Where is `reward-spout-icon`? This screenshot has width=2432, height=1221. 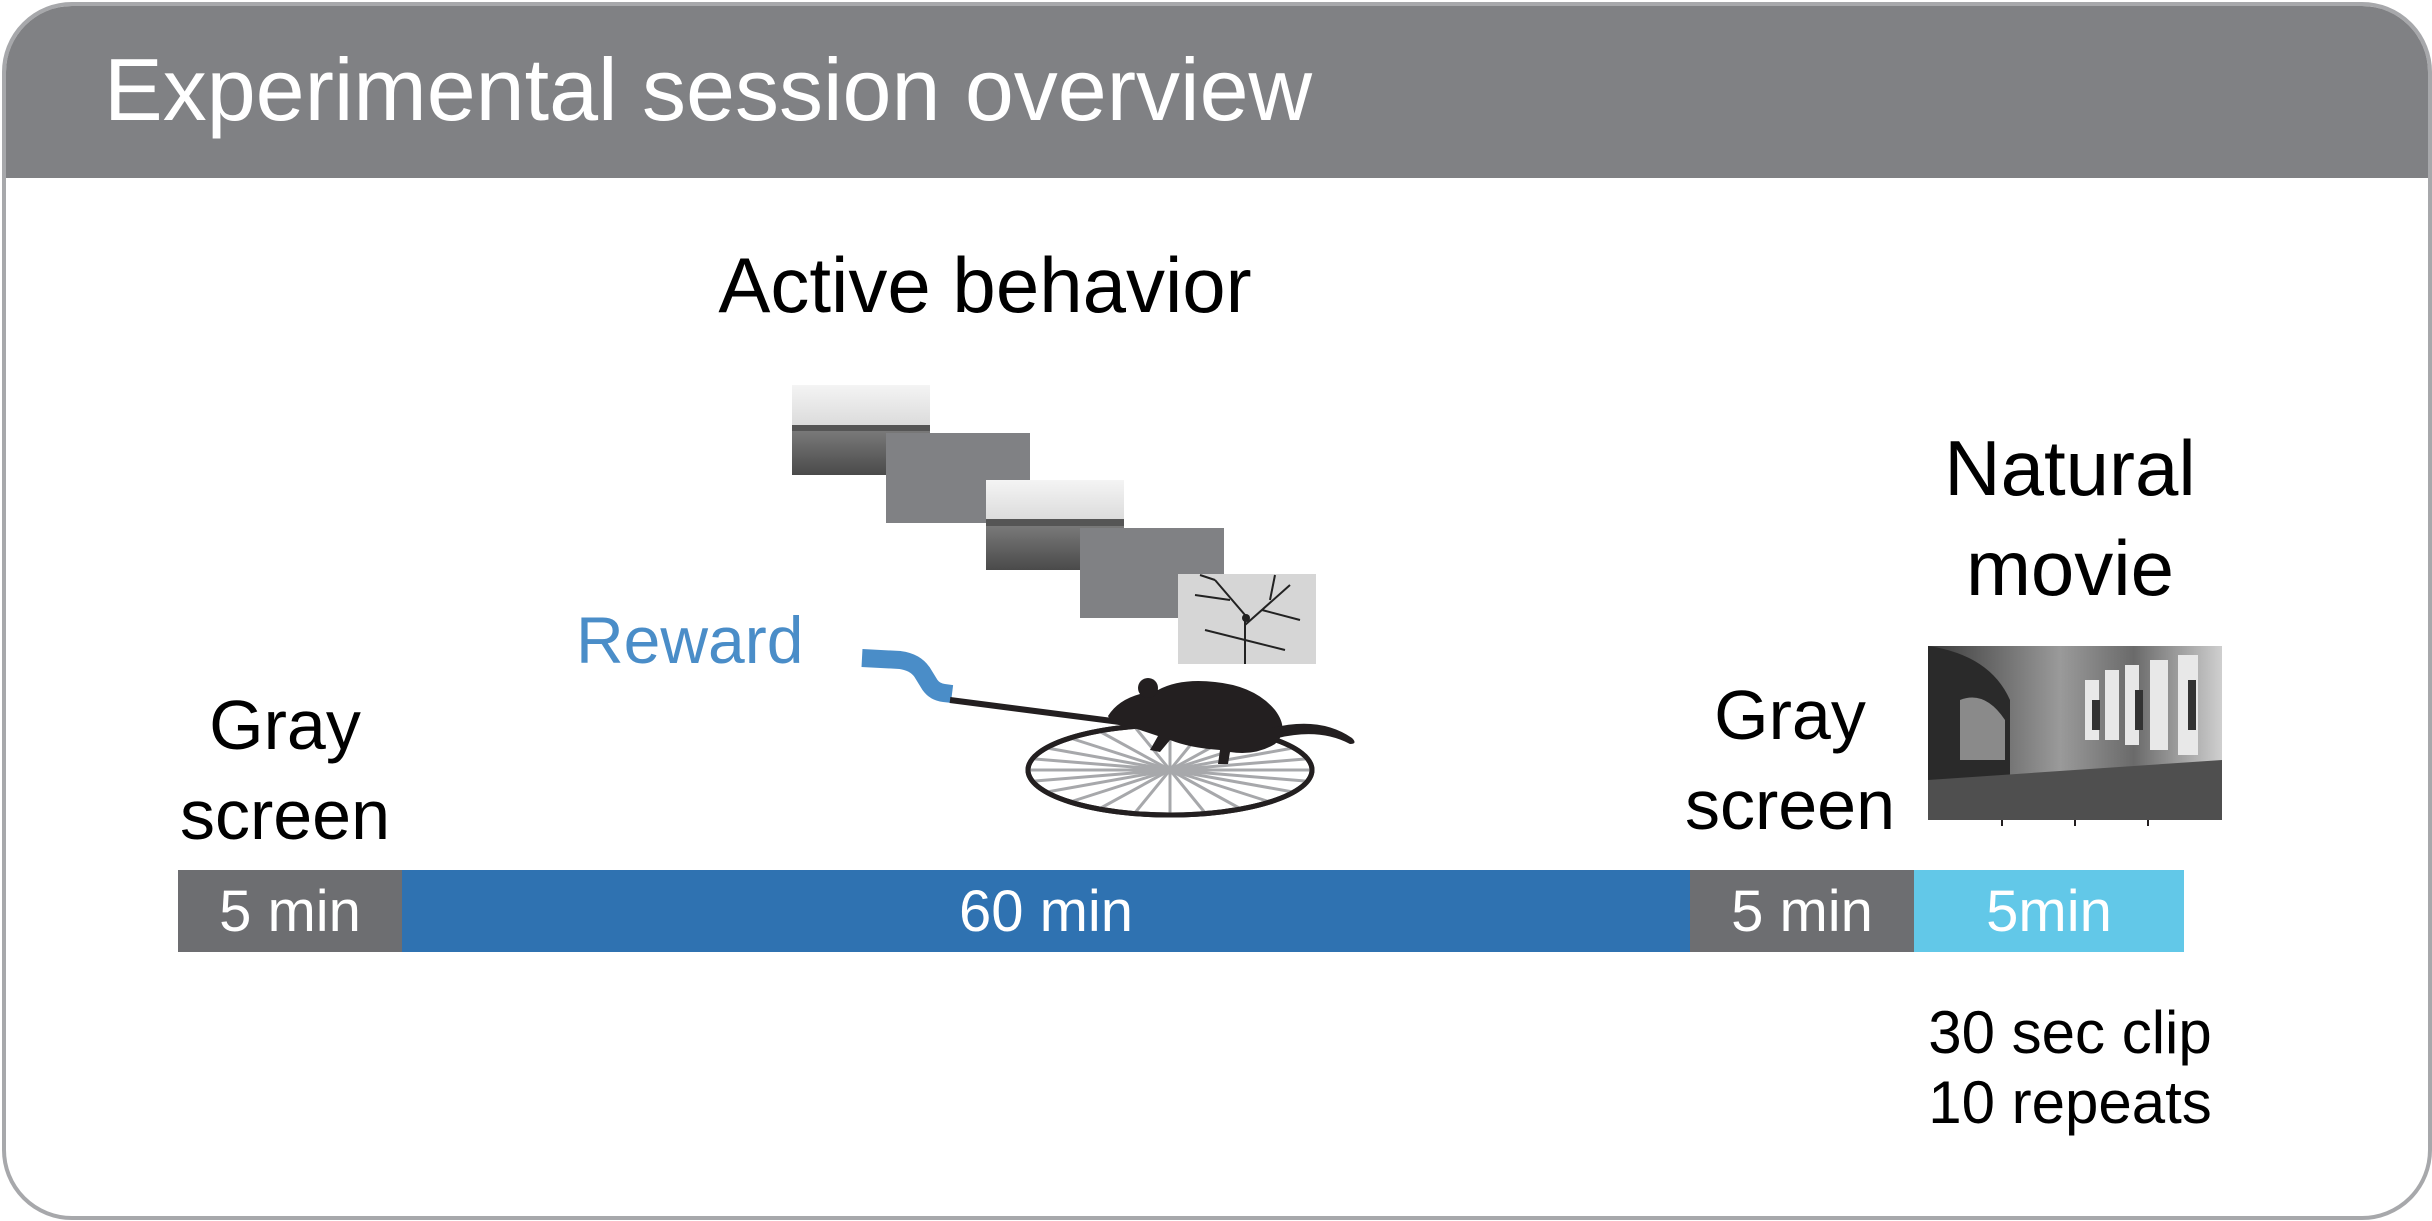 reward-spout-icon is located at coordinates (907, 676).